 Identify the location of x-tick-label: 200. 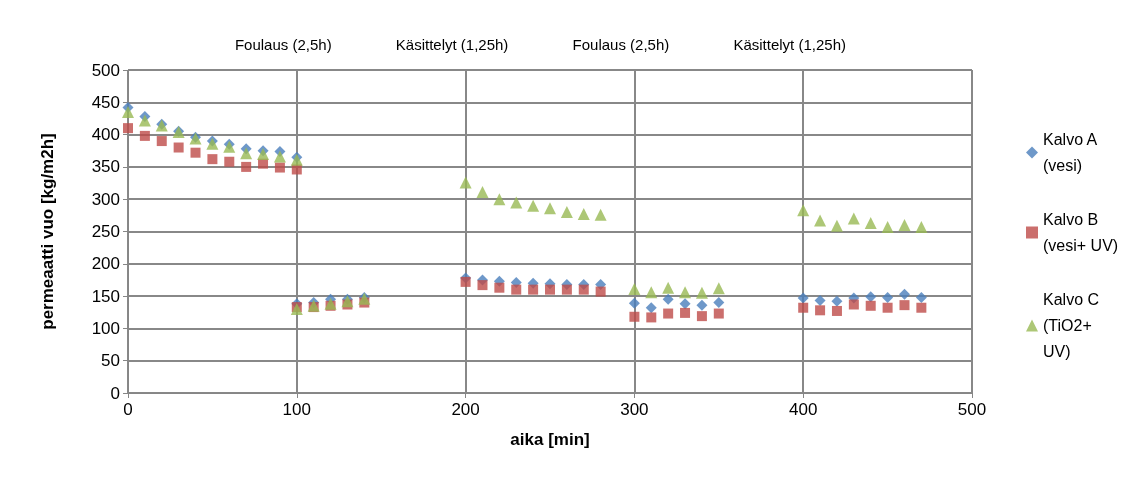
(465, 409).